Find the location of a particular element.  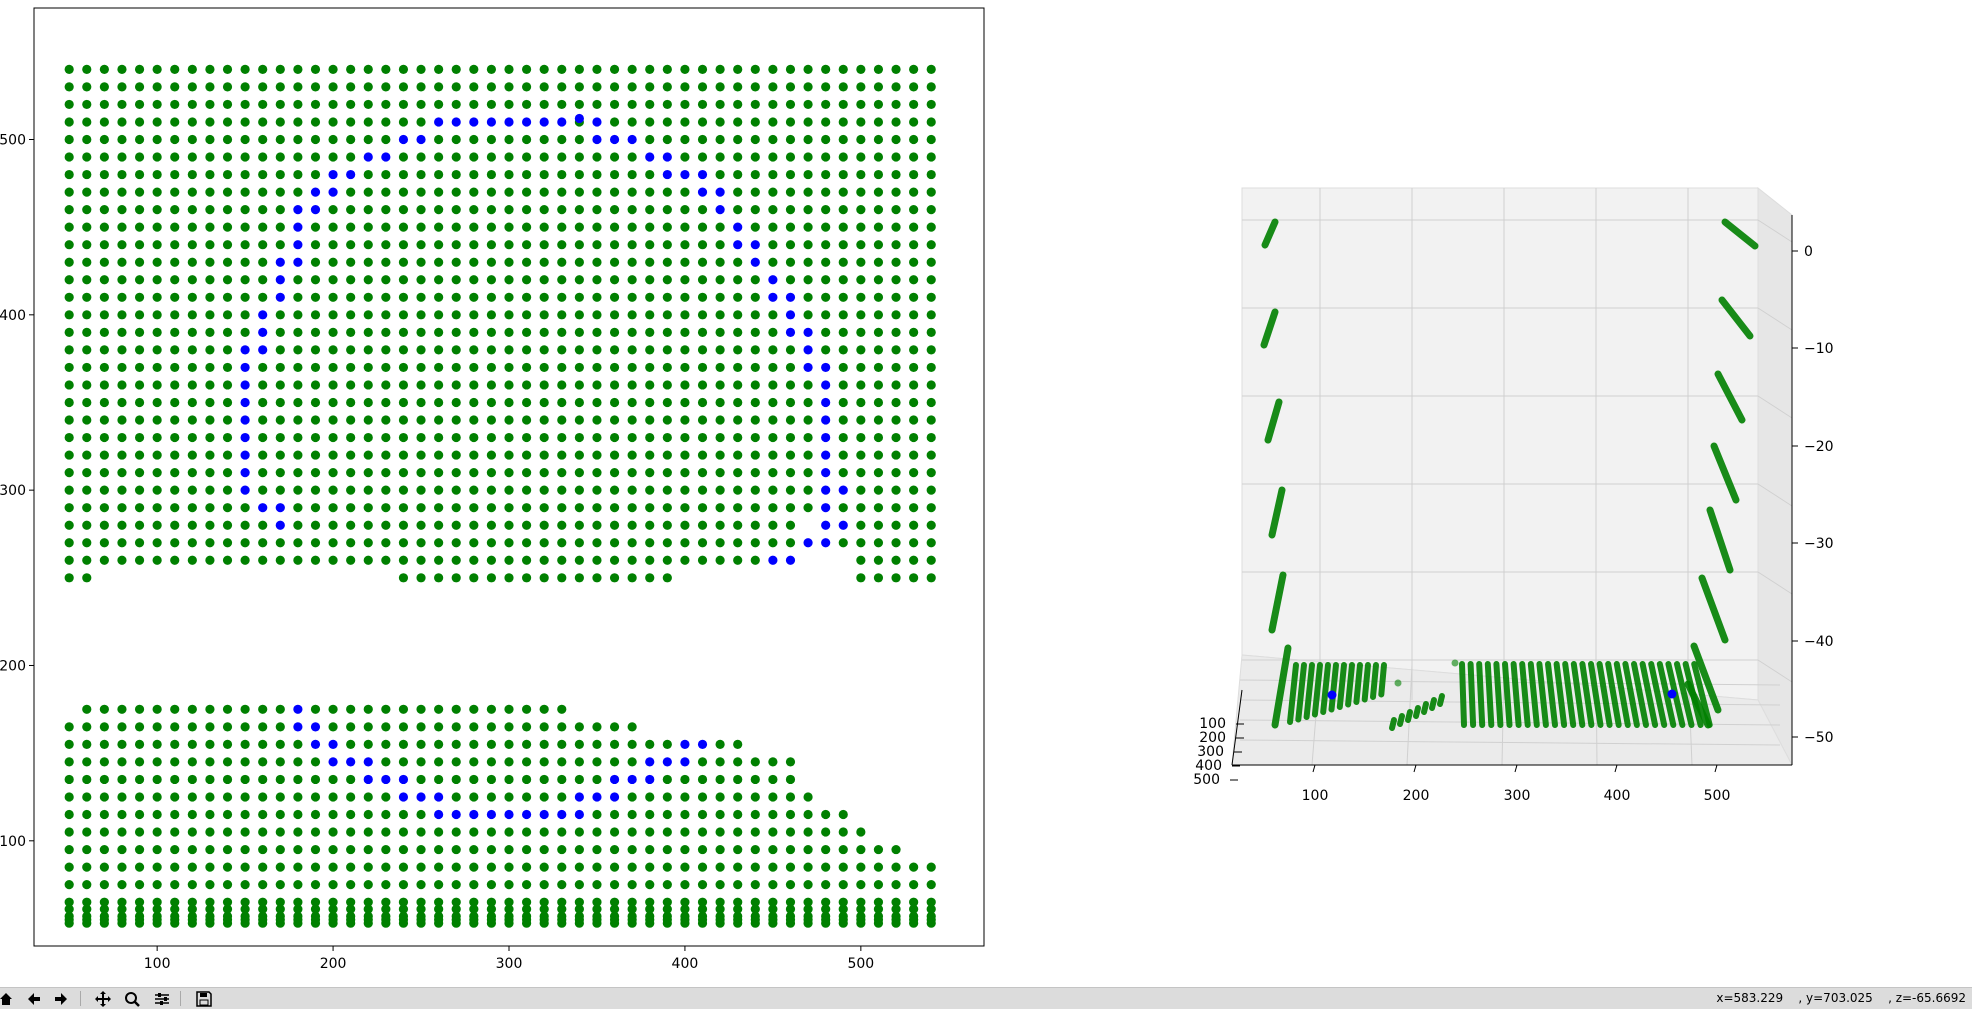

zoom-icon is located at coordinates (132, 998).